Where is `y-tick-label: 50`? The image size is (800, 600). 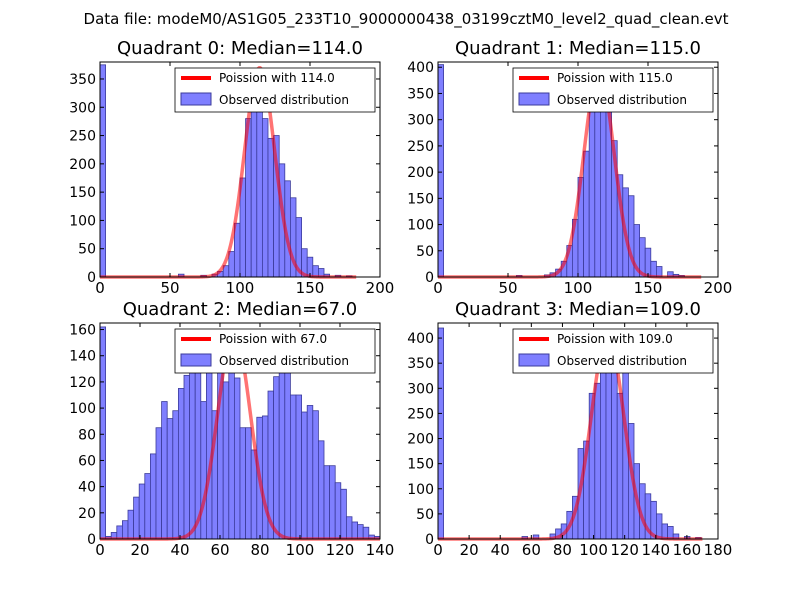 y-tick-label: 50 is located at coordinates (87, 250).